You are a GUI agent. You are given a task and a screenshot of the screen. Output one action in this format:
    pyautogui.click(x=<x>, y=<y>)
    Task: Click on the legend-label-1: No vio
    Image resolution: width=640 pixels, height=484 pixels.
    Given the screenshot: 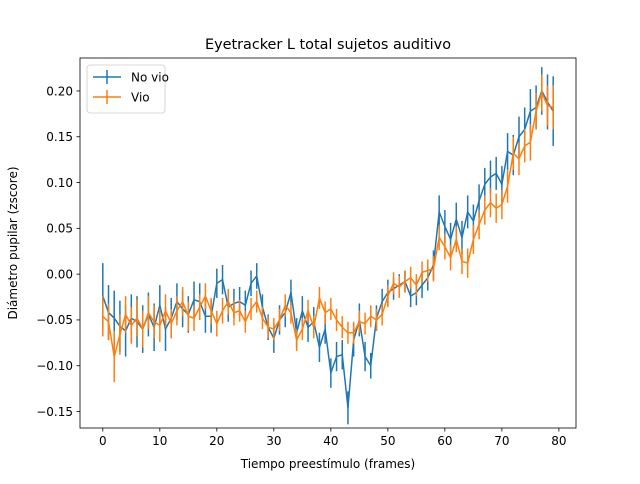 What is the action you would take?
    pyautogui.click(x=150, y=78)
    